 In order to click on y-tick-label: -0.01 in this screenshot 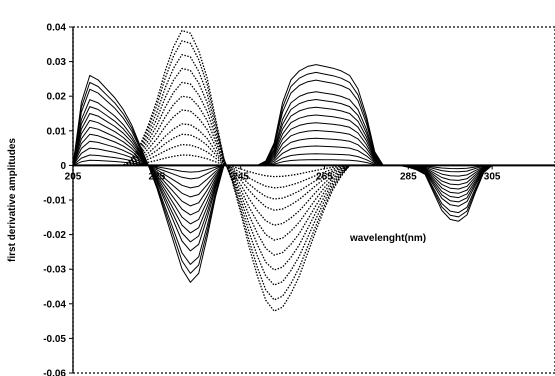, I will do `click(54, 201)`.